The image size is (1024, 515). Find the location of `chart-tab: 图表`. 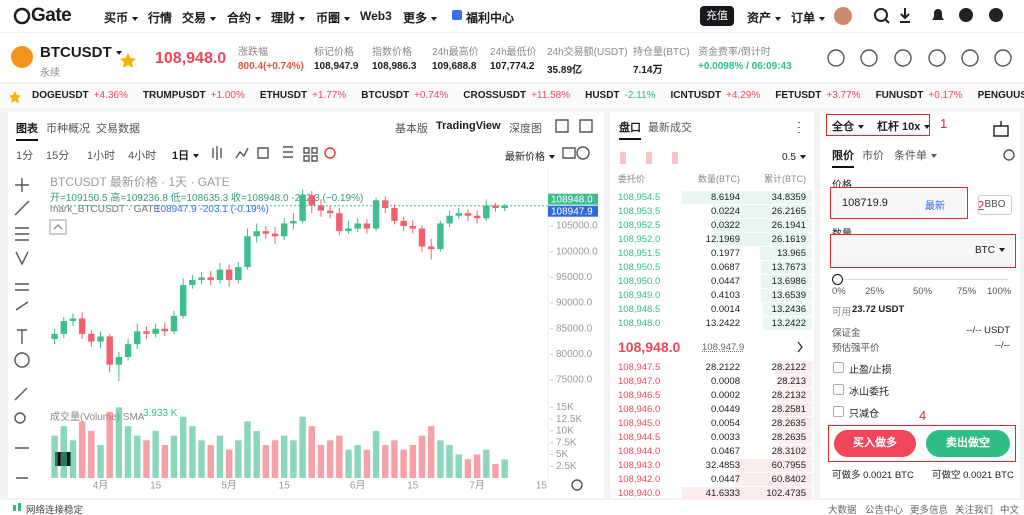

chart-tab: 图表 is located at coordinates (27, 130).